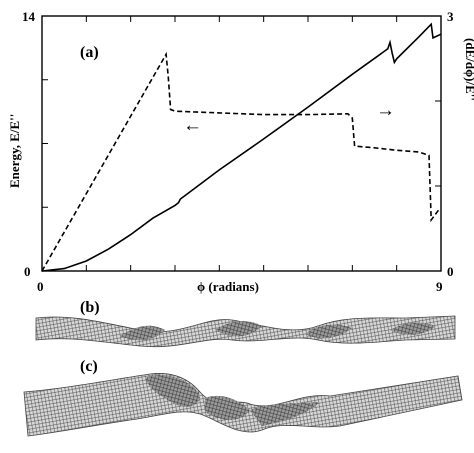 The height and width of the screenshot is (453, 474). I want to click on twisted-tube-b-image, so click(245, 331).